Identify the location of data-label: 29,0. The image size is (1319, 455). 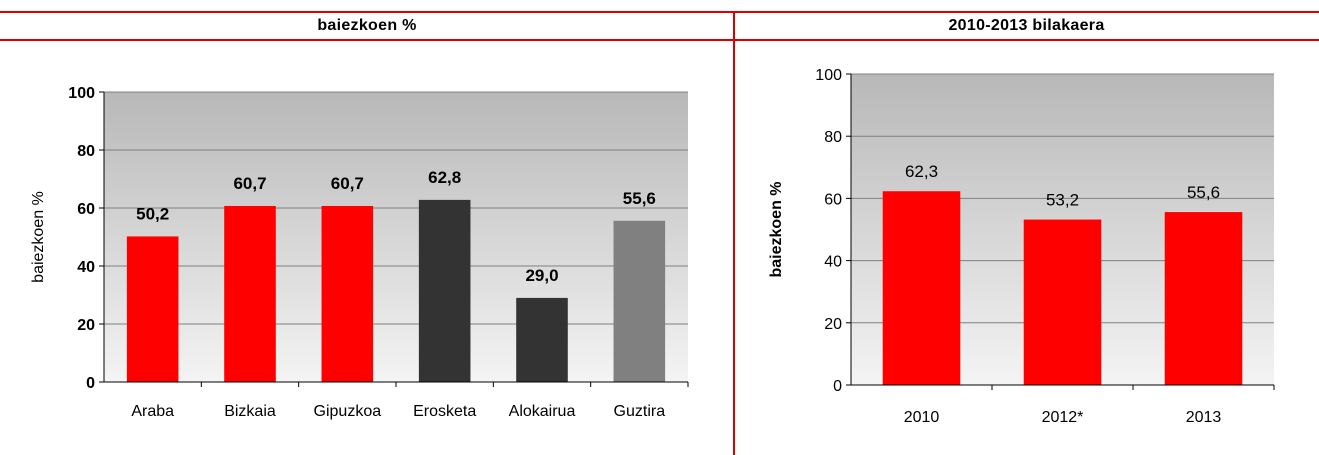
(541, 275).